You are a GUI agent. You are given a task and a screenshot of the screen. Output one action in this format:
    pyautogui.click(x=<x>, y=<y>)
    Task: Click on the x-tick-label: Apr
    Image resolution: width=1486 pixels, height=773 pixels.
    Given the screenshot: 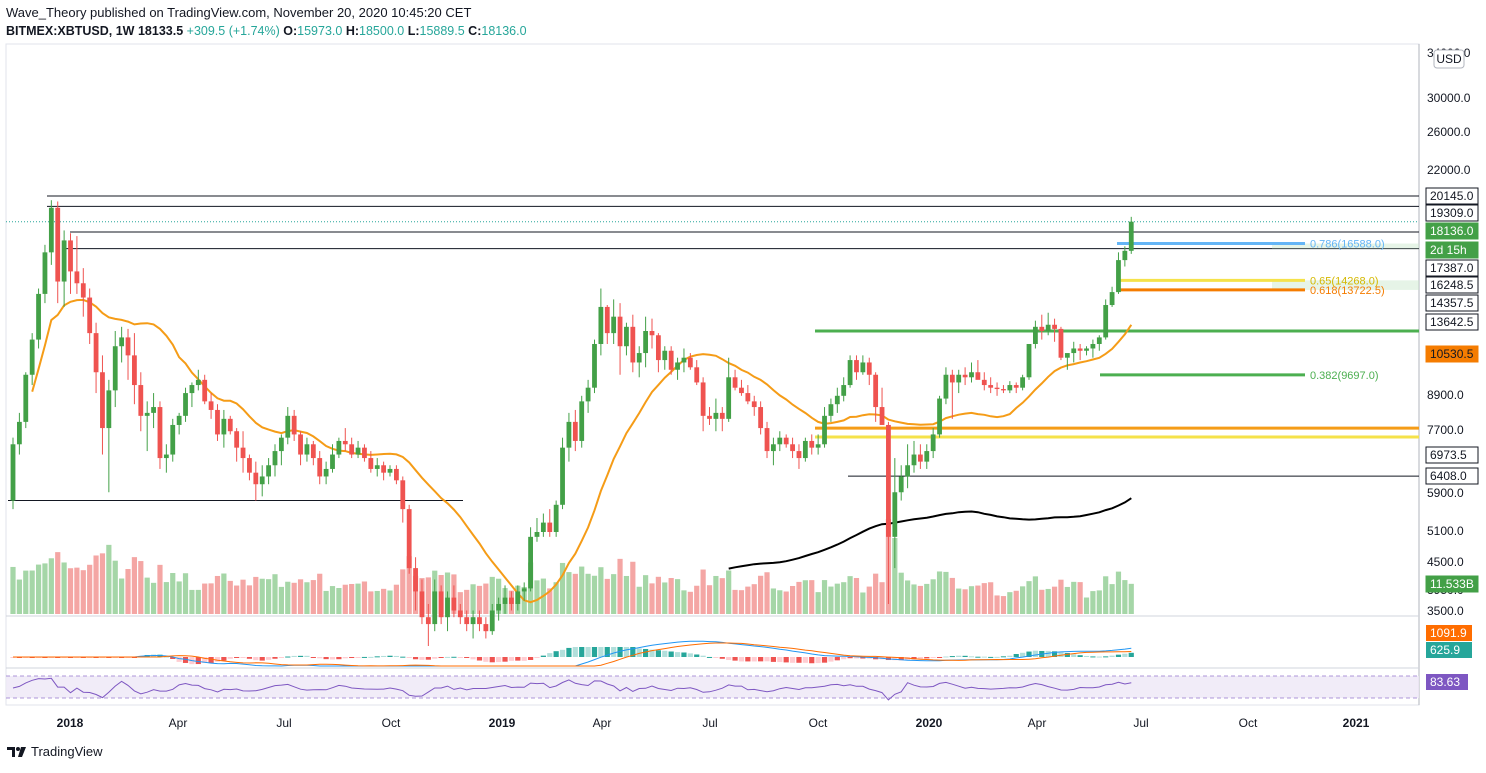 What is the action you would take?
    pyautogui.click(x=602, y=723)
    